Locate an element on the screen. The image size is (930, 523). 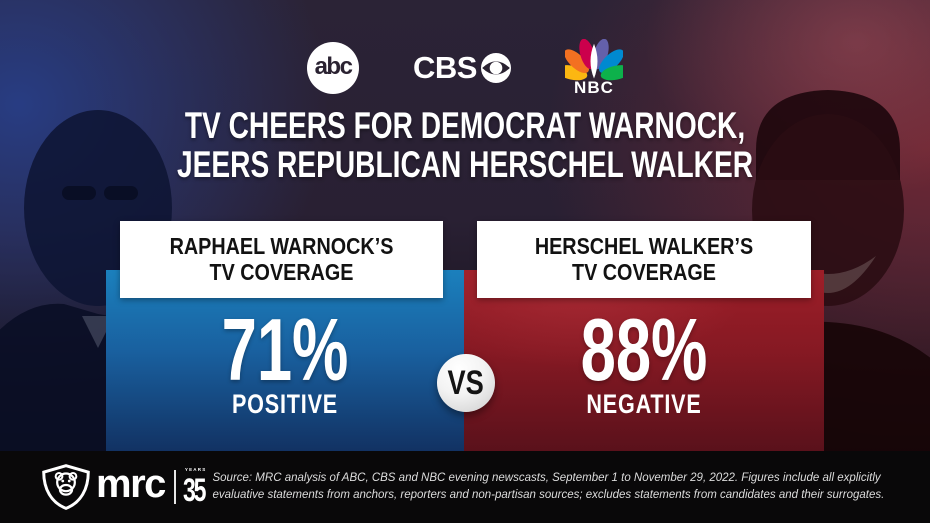
nbc-logo: NBC is located at coordinates (593, 68).